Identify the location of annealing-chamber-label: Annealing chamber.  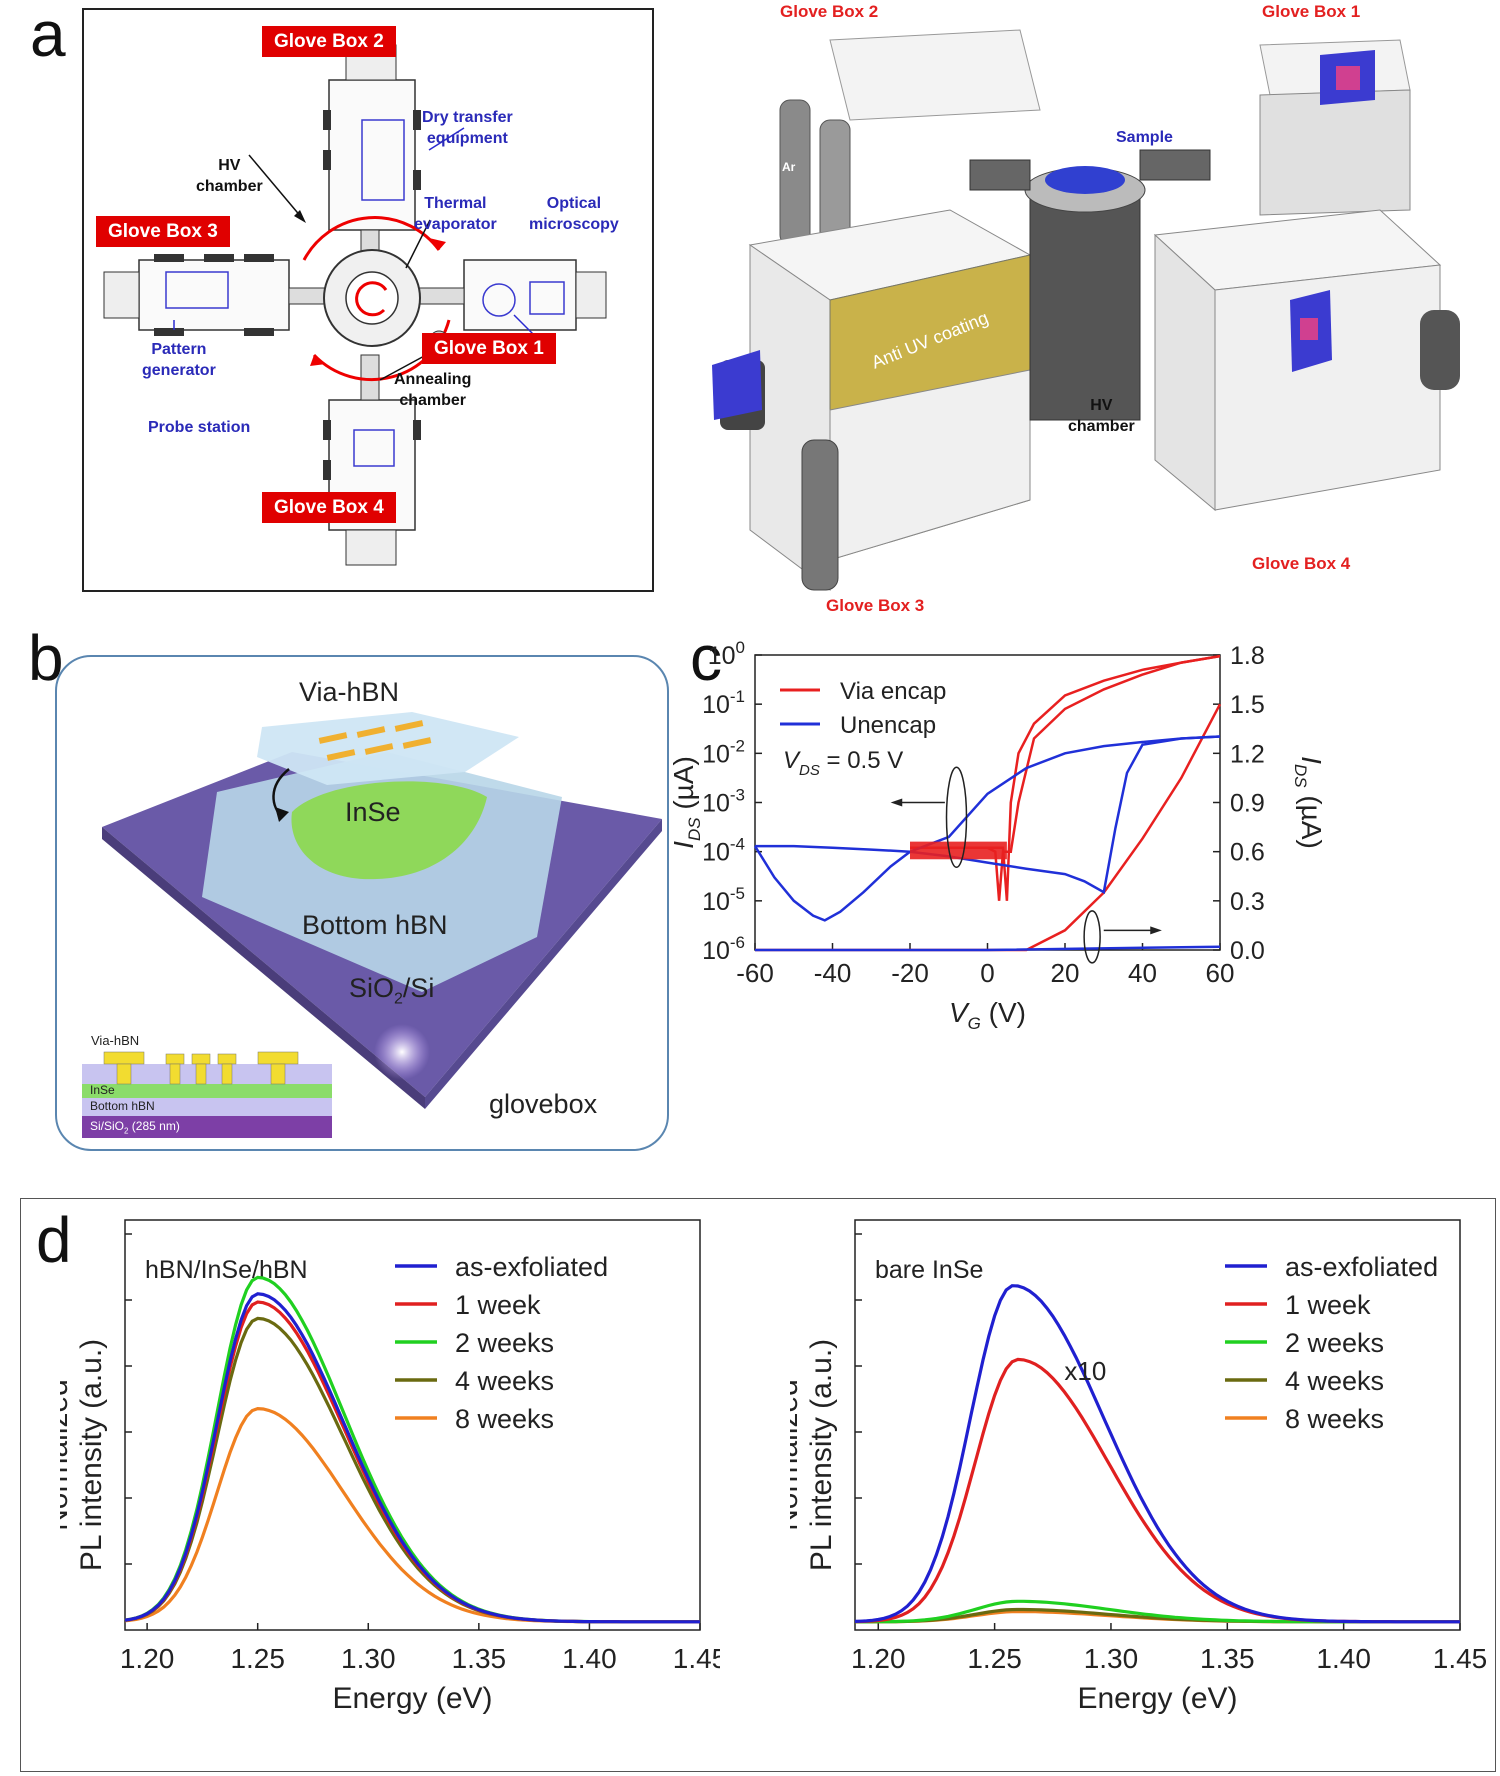
(433, 390).